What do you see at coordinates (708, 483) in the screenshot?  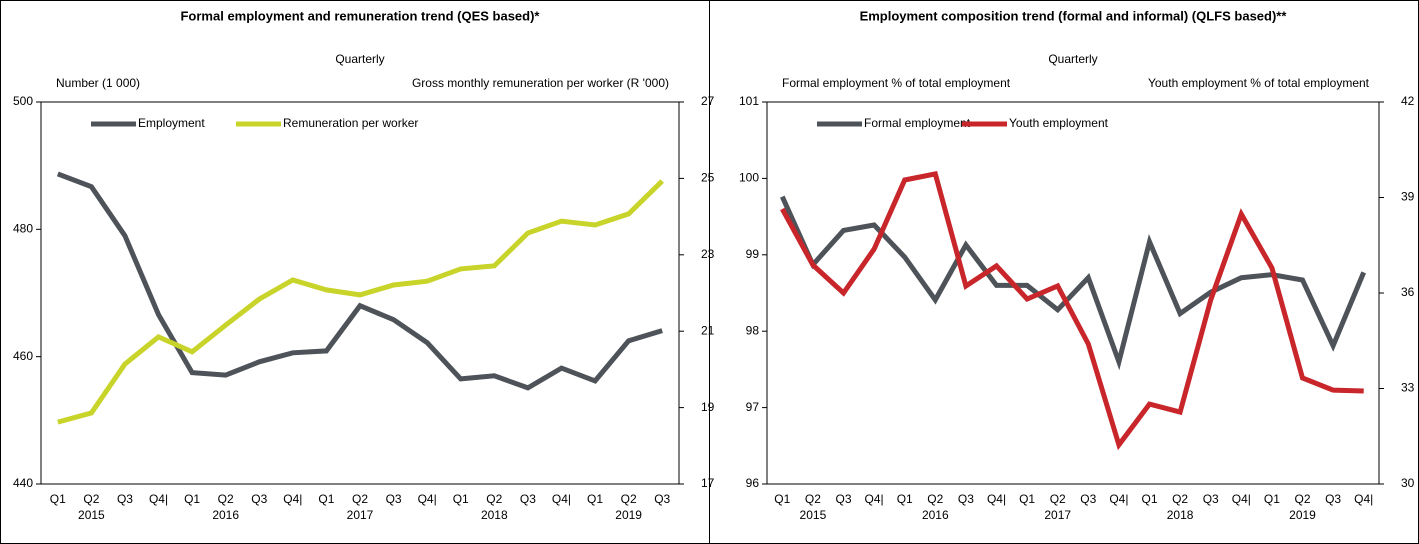 I see `y2-tick-label: 17` at bounding box center [708, 483].